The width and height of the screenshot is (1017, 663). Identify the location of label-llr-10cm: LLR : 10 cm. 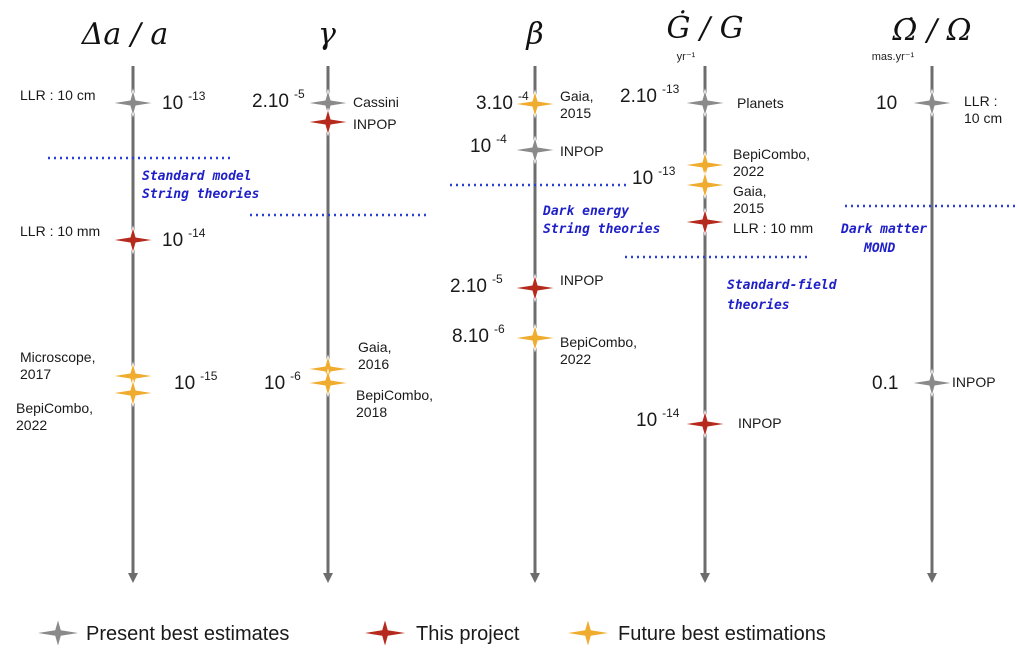
(57, 95).